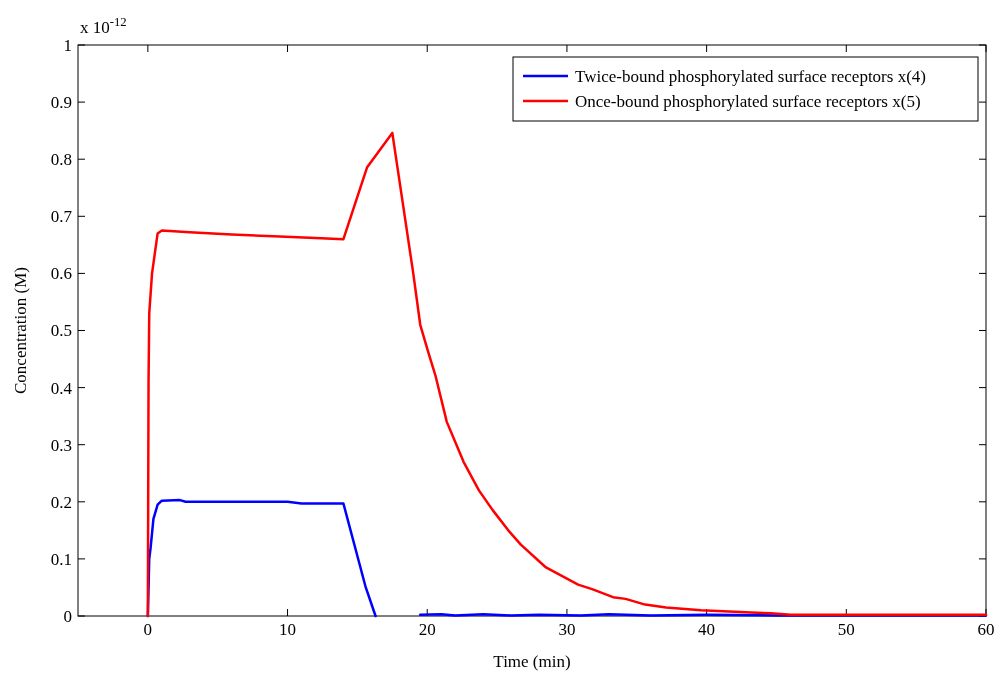  I want to click on y-tick-label: 0.4, so click(61, 388).